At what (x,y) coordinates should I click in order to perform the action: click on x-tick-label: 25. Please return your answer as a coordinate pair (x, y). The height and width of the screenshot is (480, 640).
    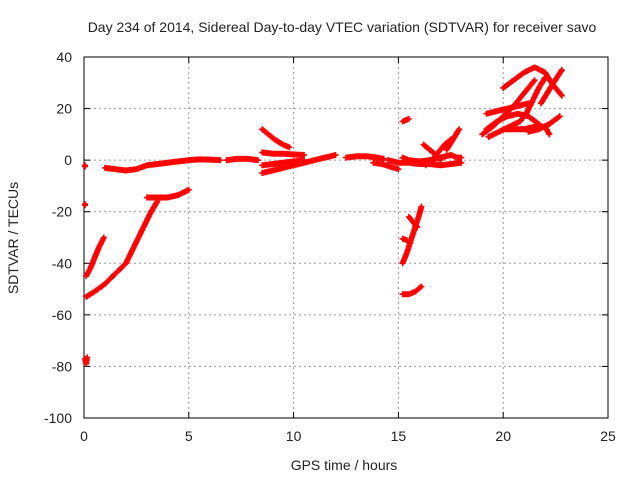
    Looking at the image, I should click on (608, 436).